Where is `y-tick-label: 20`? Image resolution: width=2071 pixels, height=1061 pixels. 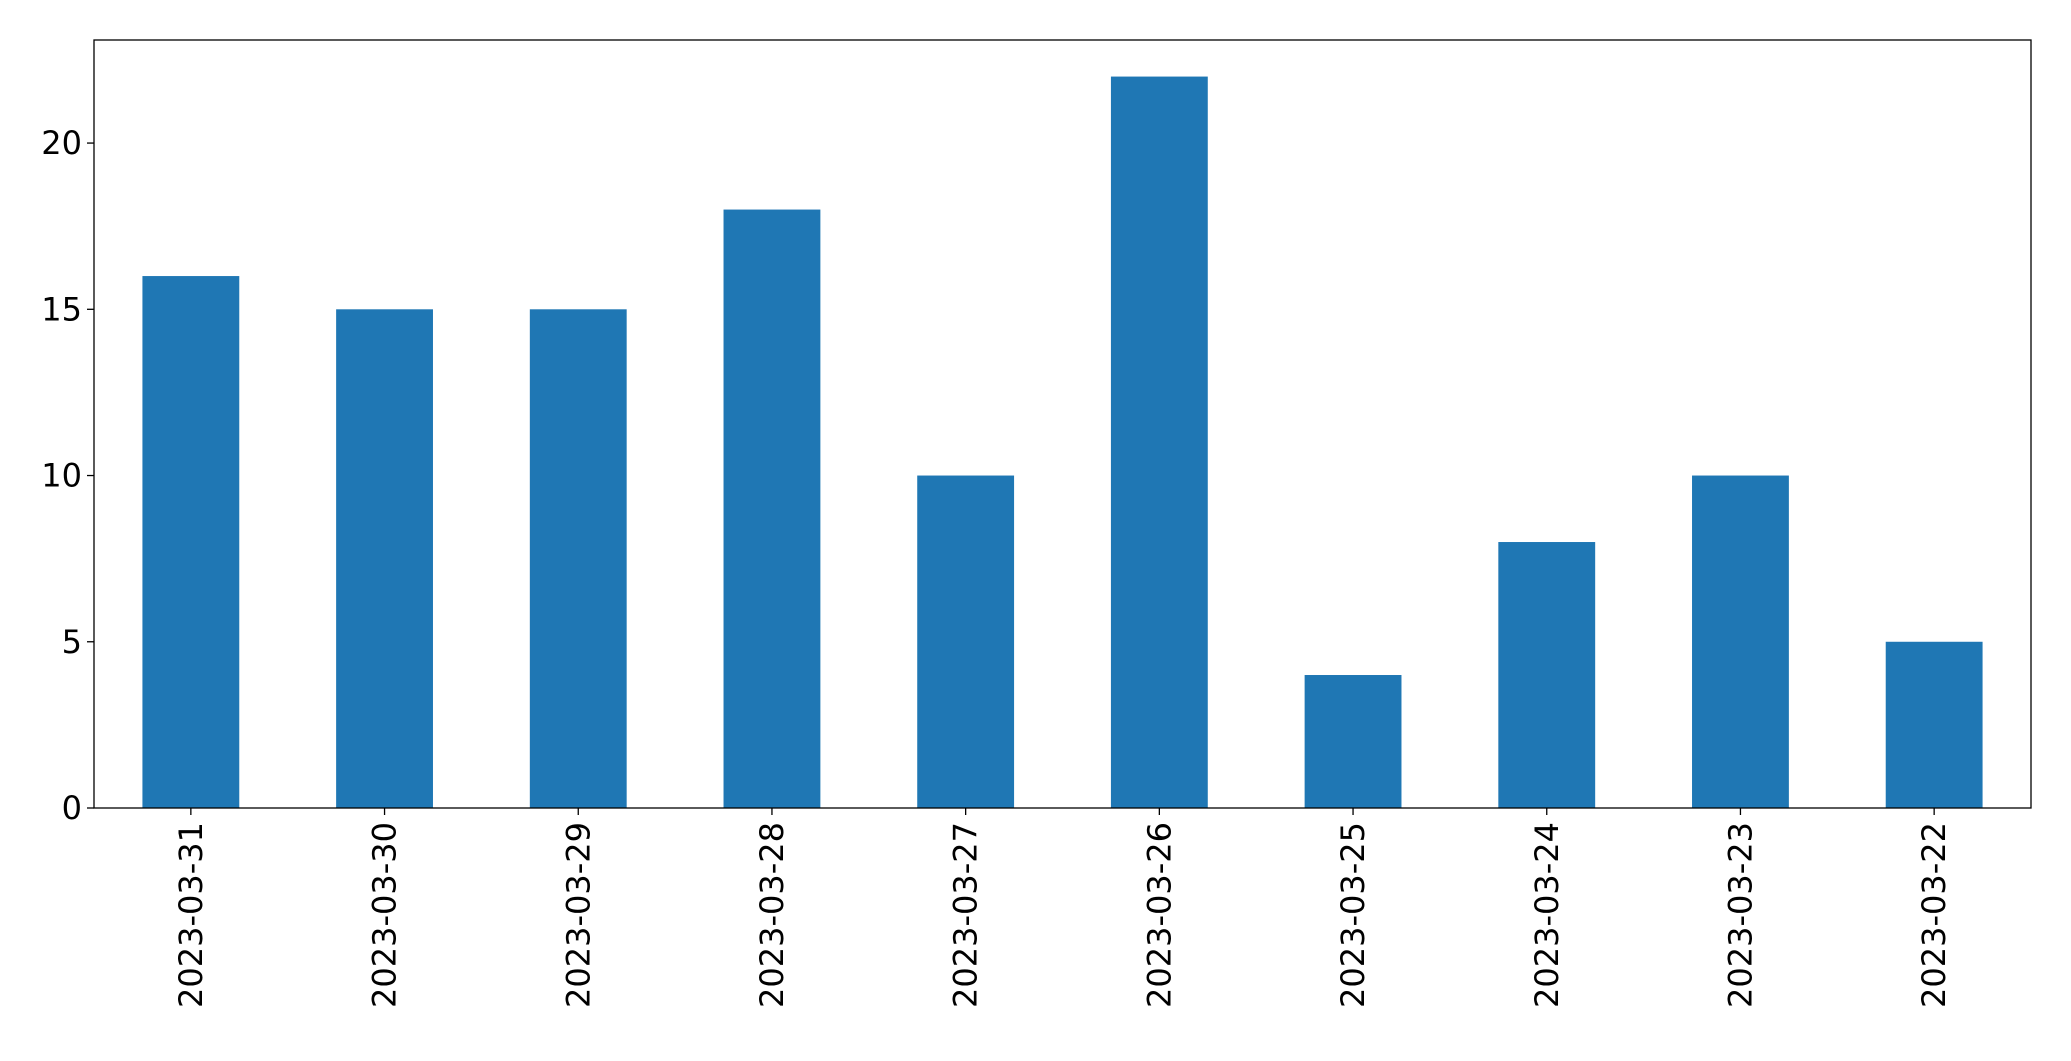 y-tick-label: 20 is located at coordinates (61, 143).